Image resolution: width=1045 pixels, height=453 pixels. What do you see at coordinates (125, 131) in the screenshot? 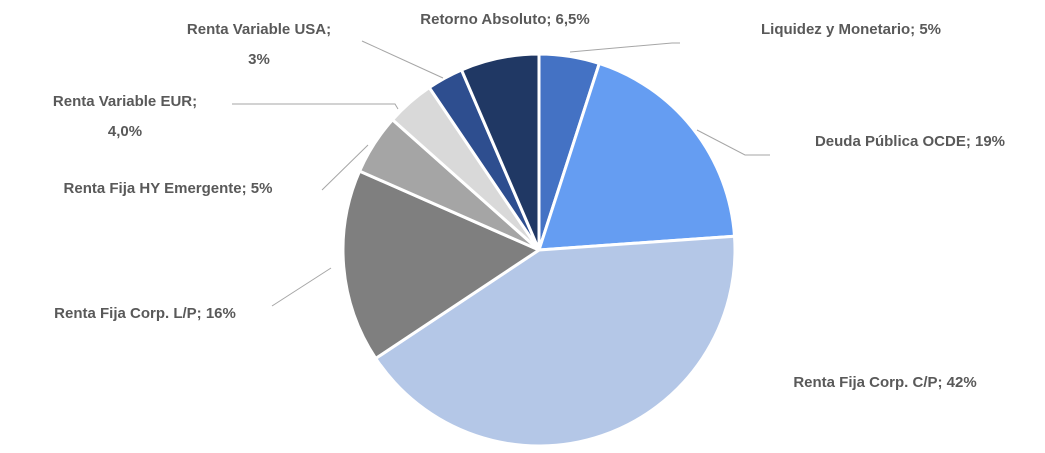
I see `data-label: 4,0%` at bounding box center [125, 131].